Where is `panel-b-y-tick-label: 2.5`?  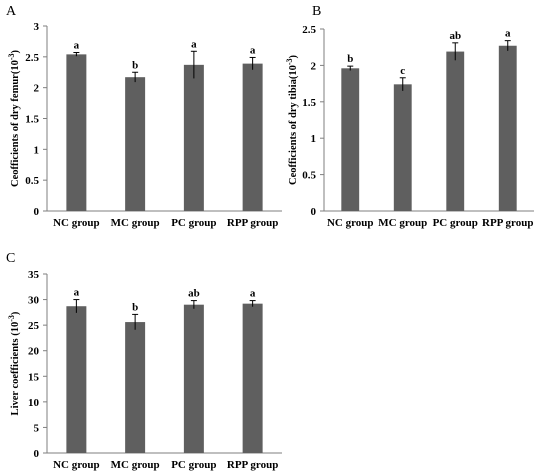 panel-b-y-tick-label: 2.5 is located at coordinates (309, 30).